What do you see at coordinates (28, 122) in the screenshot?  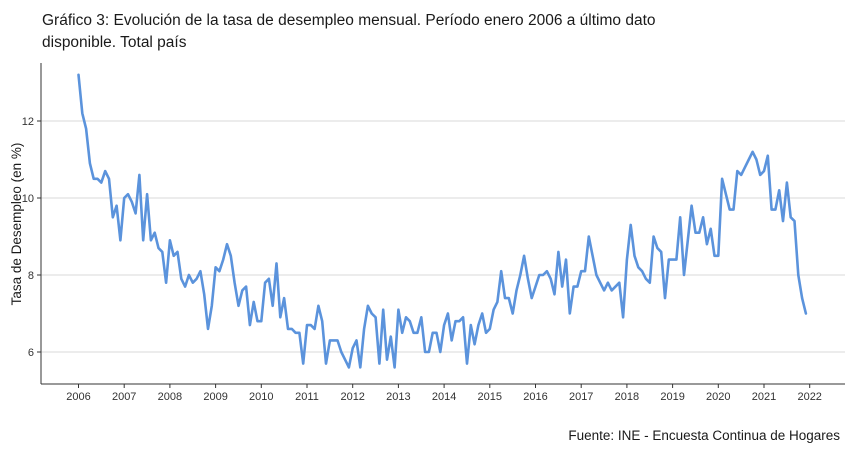 I see `y-tick-label: 12` at bounding box center [28, 122].